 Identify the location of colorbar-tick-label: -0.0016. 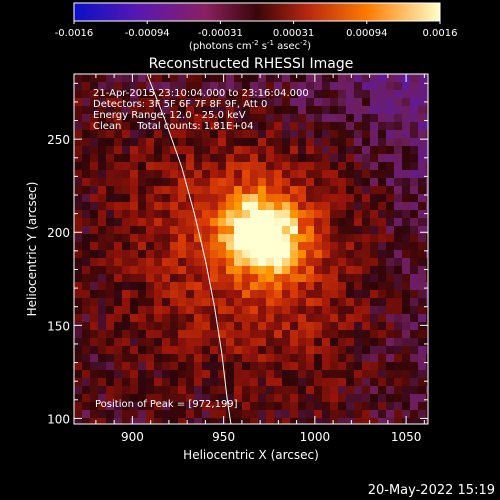
(74, 33).